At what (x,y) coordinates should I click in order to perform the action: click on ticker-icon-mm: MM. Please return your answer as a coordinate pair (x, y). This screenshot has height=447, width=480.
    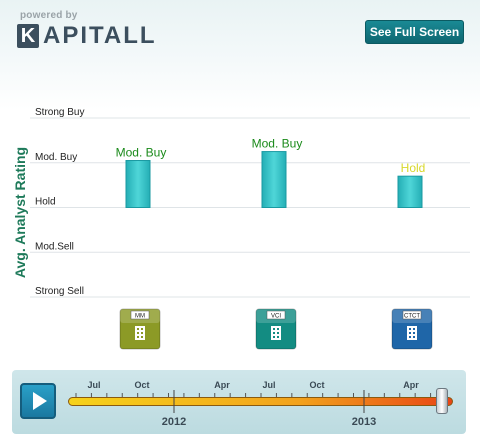
    Looking at the image, I should click on (140, 329).